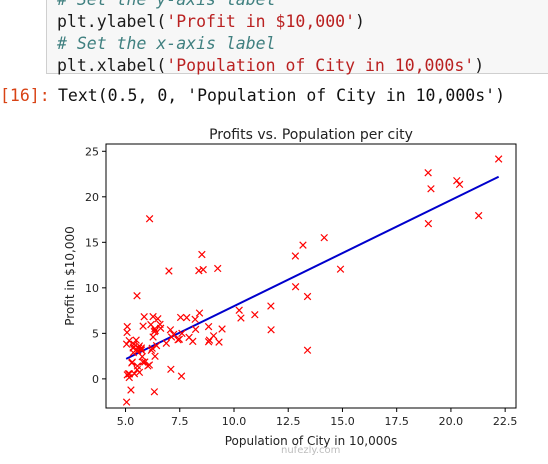 The image size is (548, 464). What do you see at coordinates (92, 288) in the screenshot?
I see `y-tick-label: 10` at bounding box center [92, 288].